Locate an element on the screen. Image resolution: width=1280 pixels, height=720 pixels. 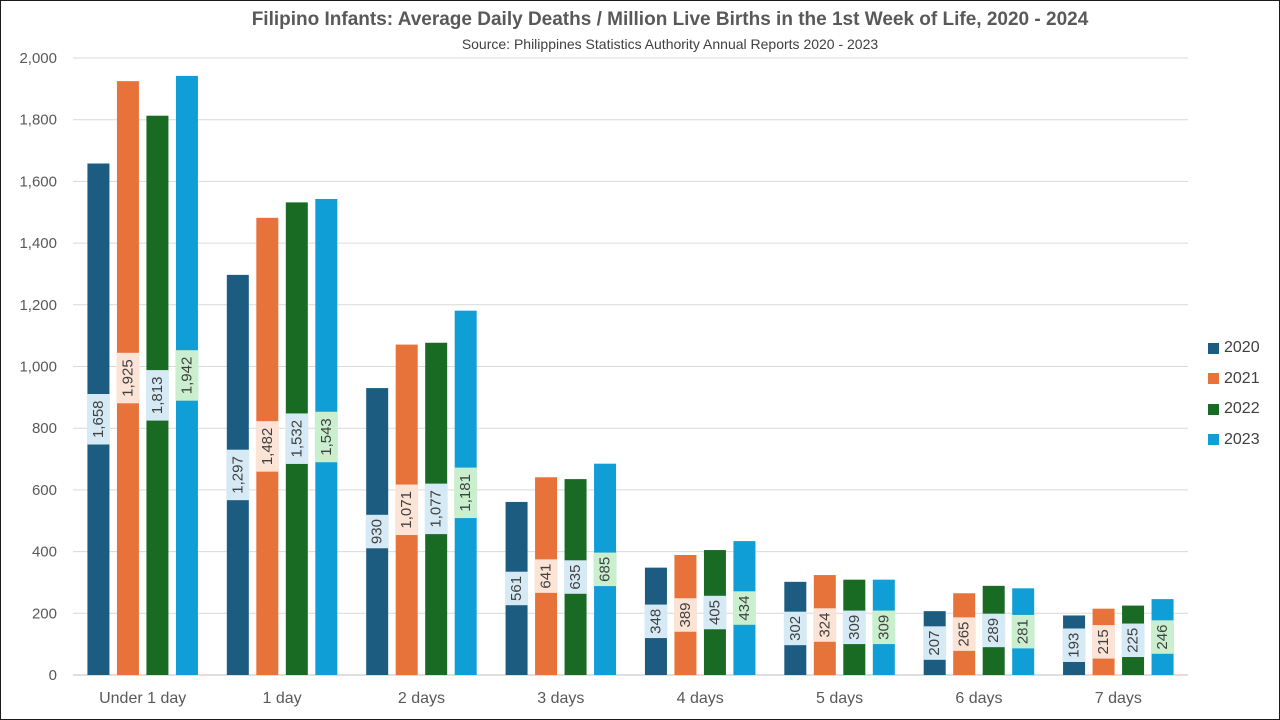
data-label: 389 is located at coordinates (685, 614).